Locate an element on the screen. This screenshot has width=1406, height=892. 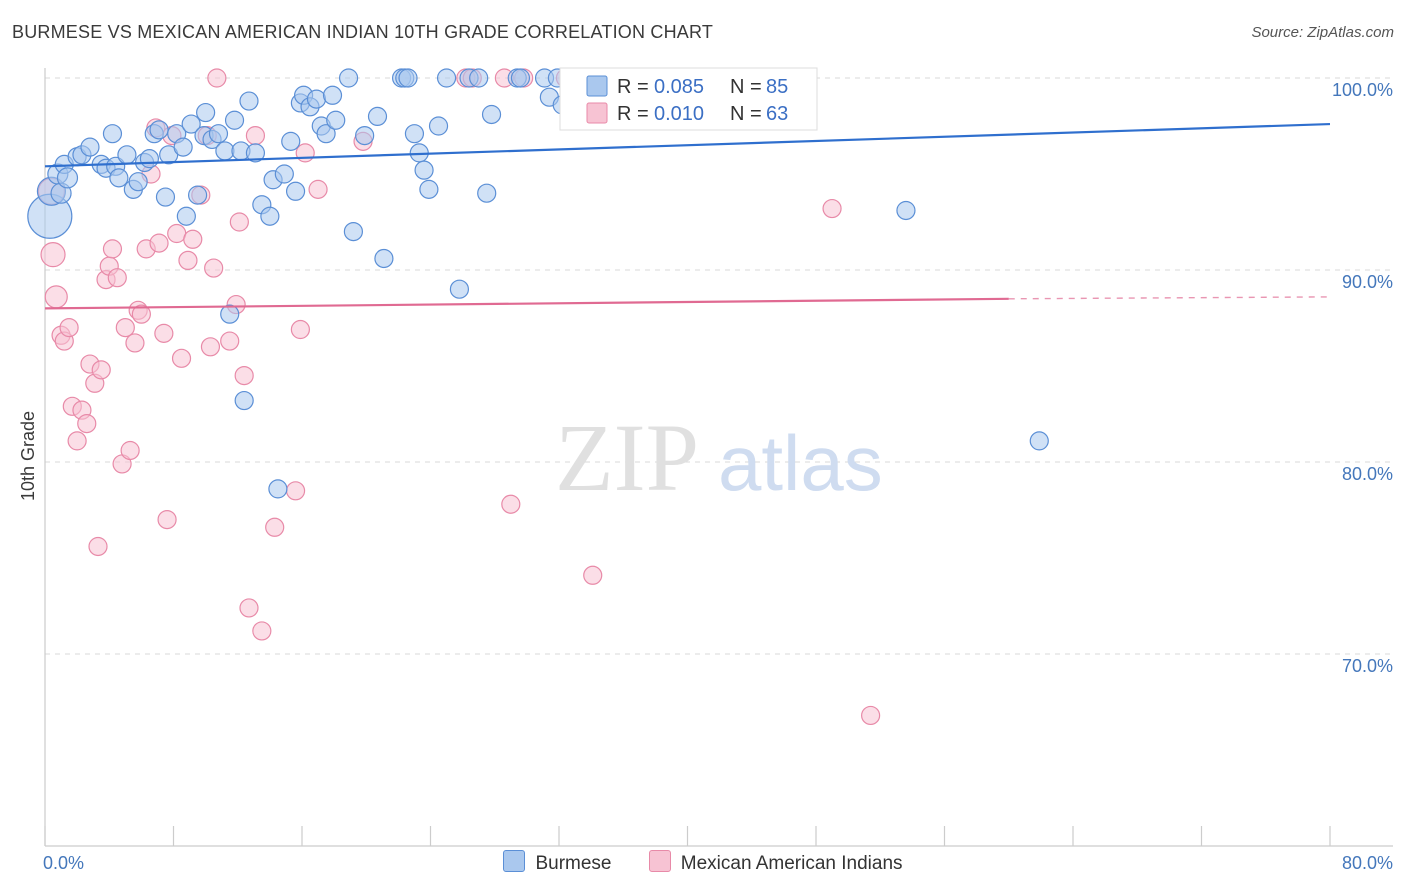
mexican-swatch is located at coordinates (659, 861).